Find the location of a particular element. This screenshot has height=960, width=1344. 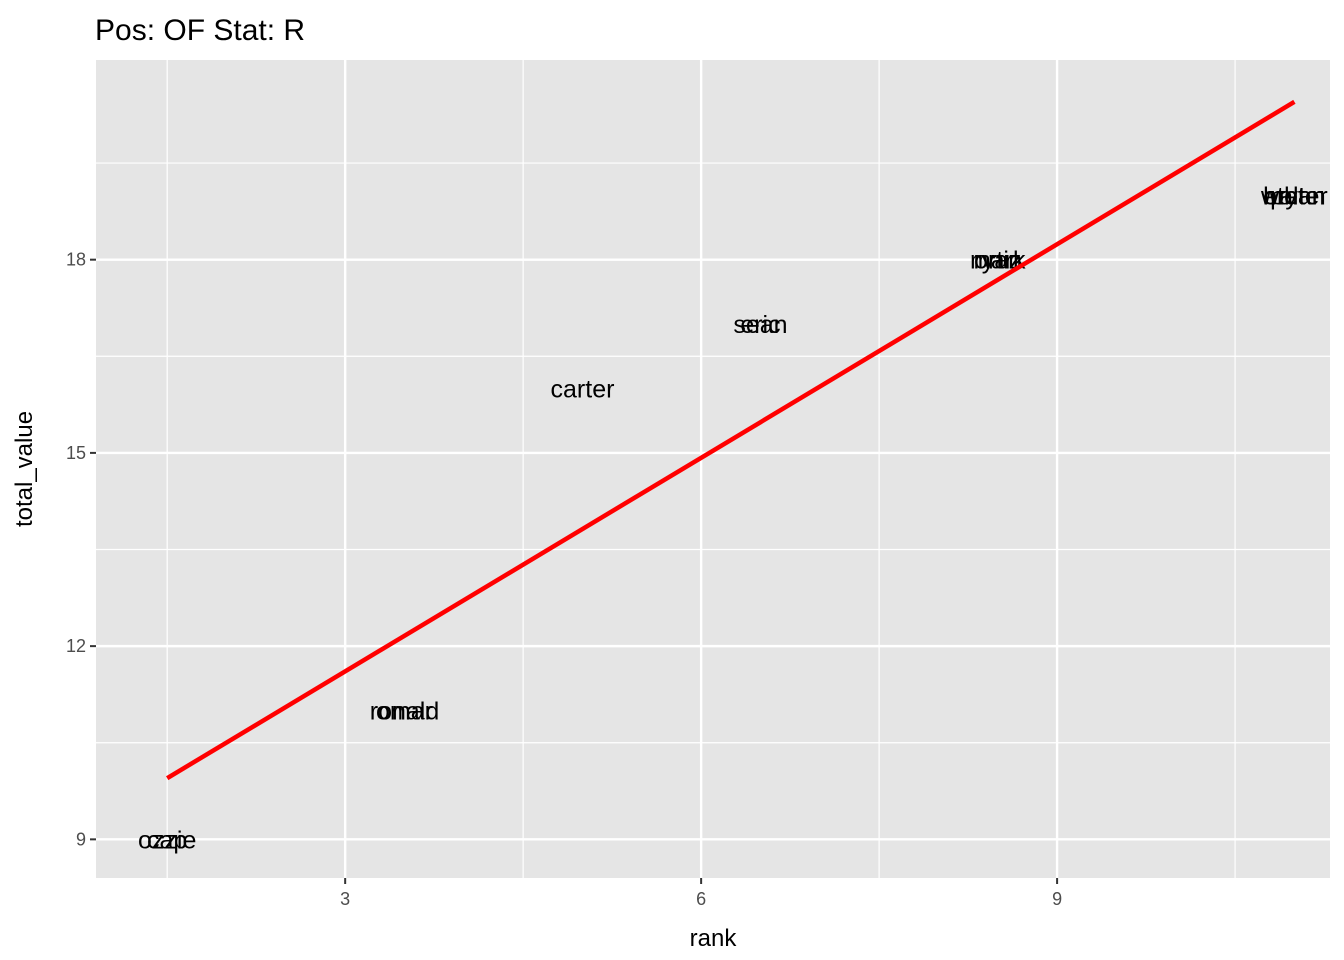

y-tick-label: 18 is located at coordinates (76, 260).